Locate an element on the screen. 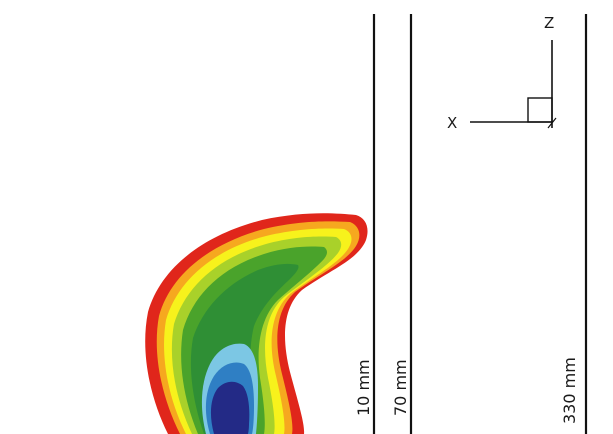 Image resolution: width=613 pixels, height=434 pixels. origin-tick is located at coordinates (552, 123).